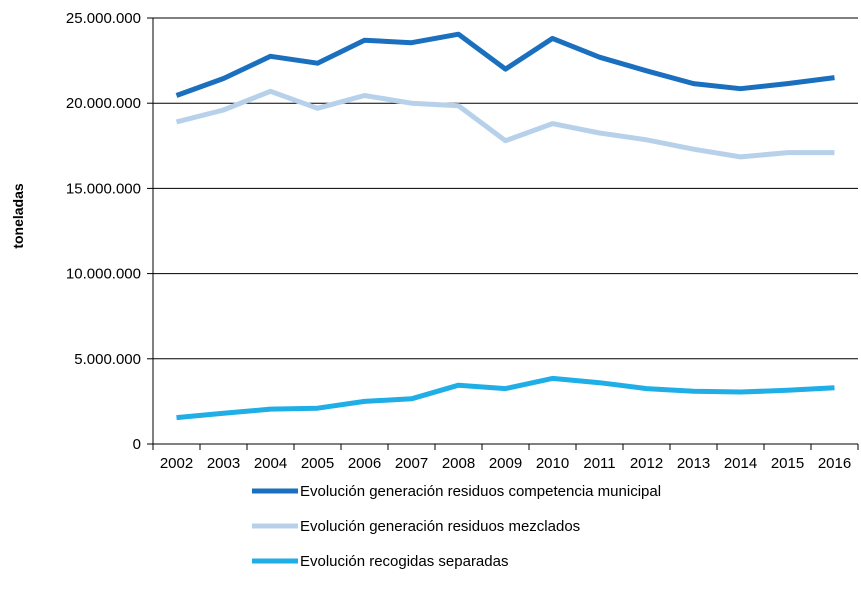  Describe the element at coordinates (834, 463) in the screenshot. I see `x-tick-label: 2016` at that location.